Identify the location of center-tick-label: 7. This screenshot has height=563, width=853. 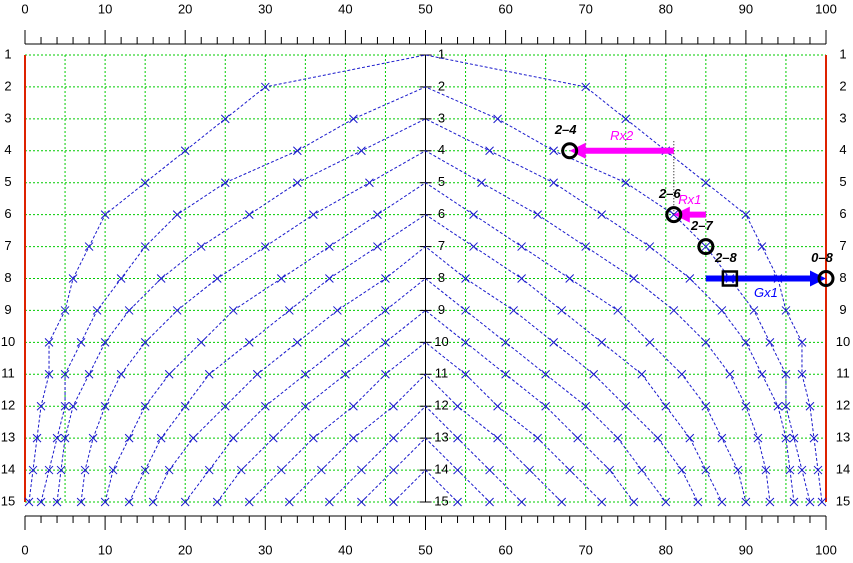
(441, 245).